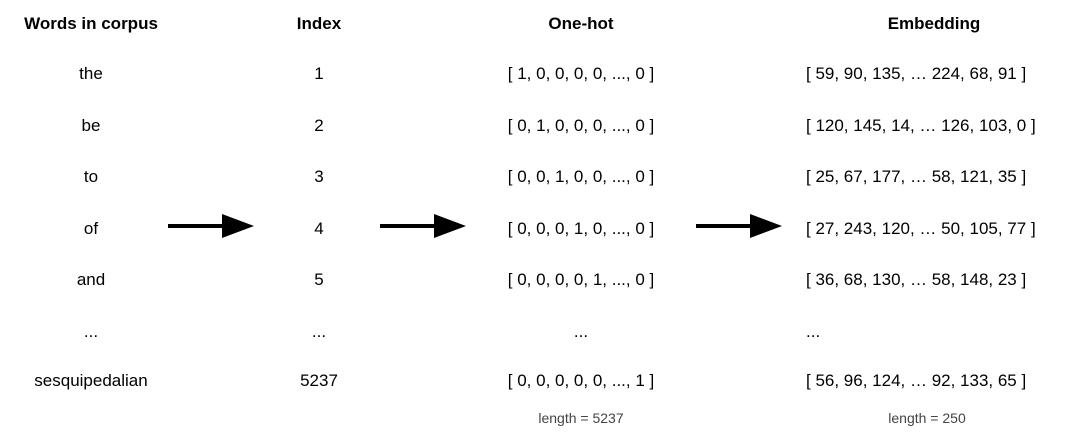 This screenshot has height=447, width=1082. I want to click on word-cell: be, so click(91, 125).